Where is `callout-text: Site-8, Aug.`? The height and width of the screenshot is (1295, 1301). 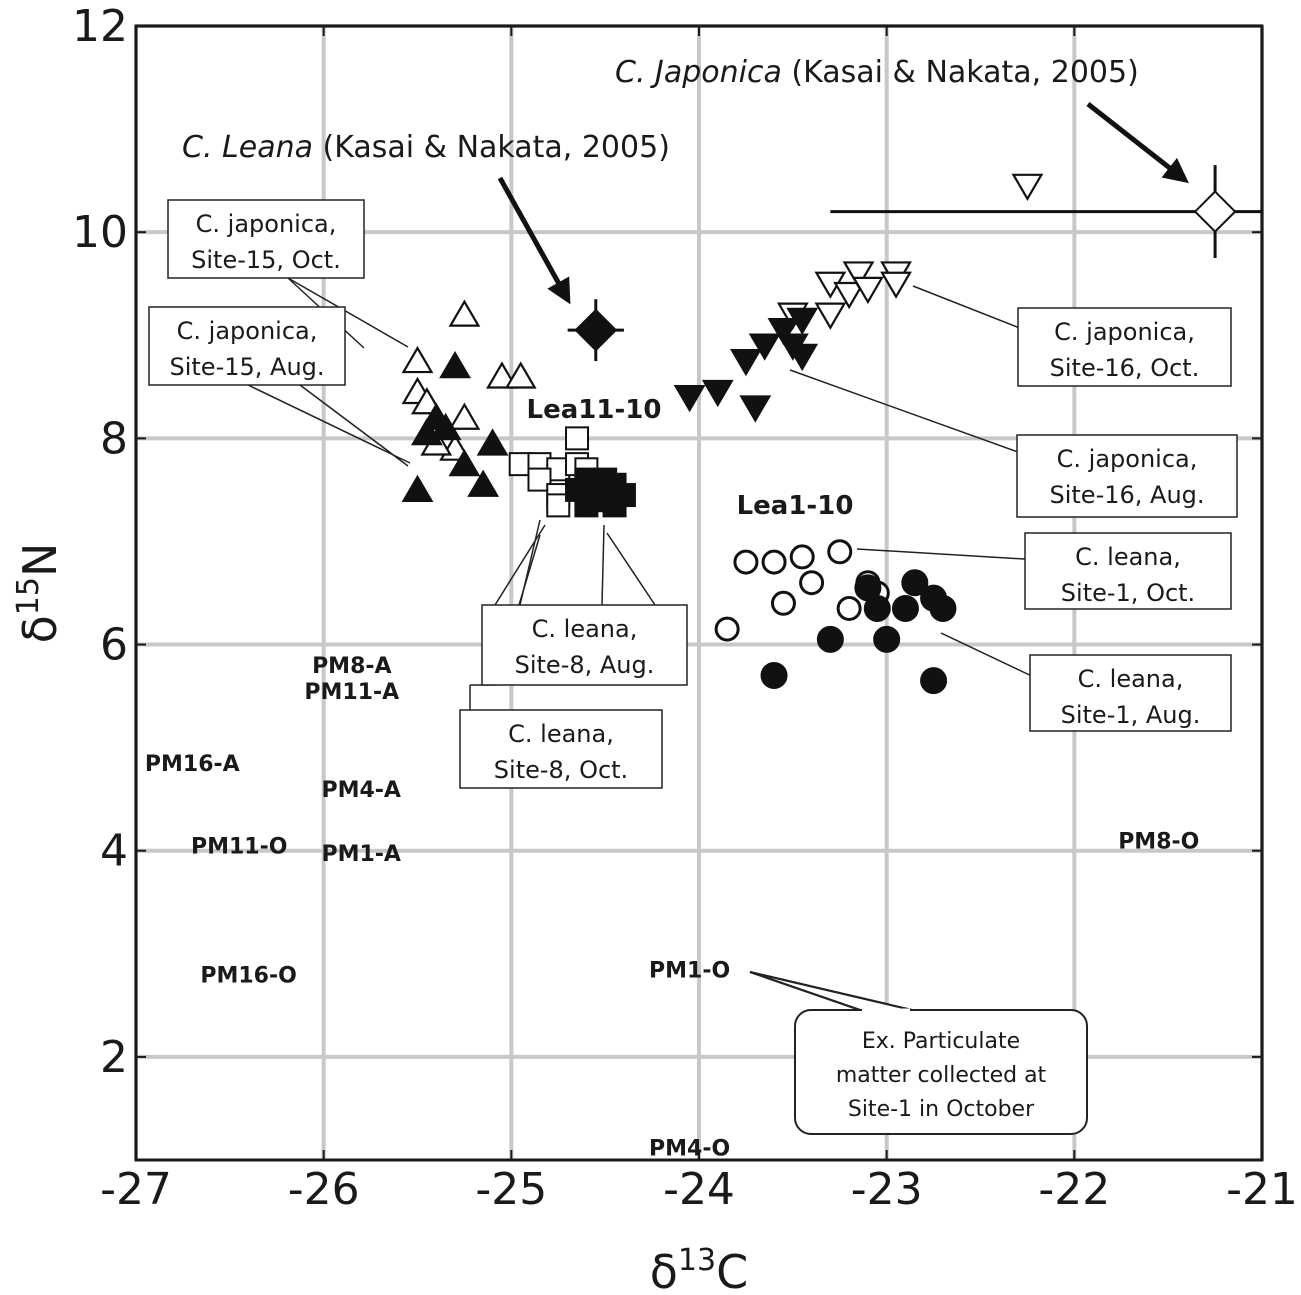 callout-text: Site-8, Aug. is located at coordinates (585, 665).